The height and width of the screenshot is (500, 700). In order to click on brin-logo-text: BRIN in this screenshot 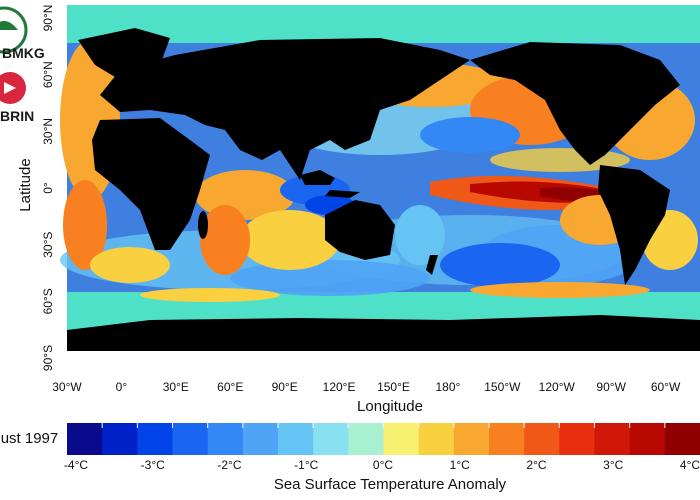, I will do `click(17, 116)`.